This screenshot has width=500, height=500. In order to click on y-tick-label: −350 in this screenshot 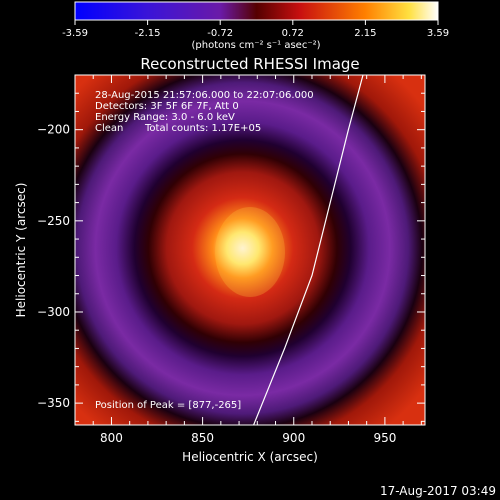, I will do `click(53, 403)`.